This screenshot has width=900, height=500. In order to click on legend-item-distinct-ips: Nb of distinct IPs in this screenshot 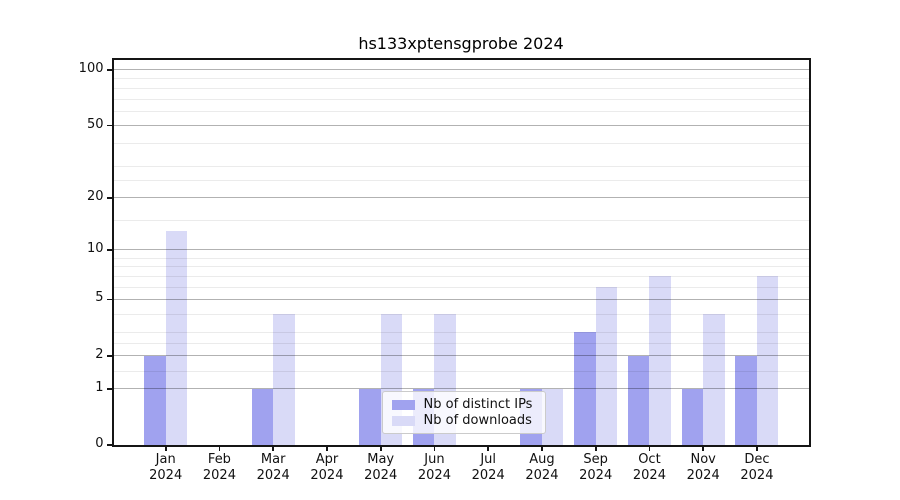, I will do `click(464, 404)`.